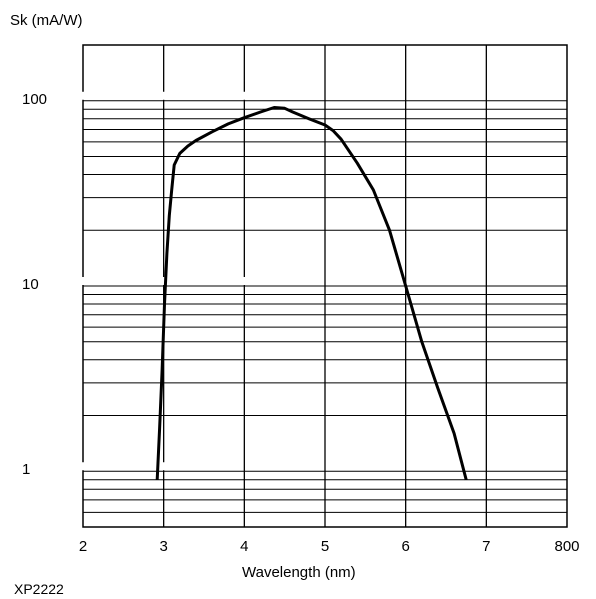  I want to click on x-axis-label: Wavelength (nm), so click(299, 572).